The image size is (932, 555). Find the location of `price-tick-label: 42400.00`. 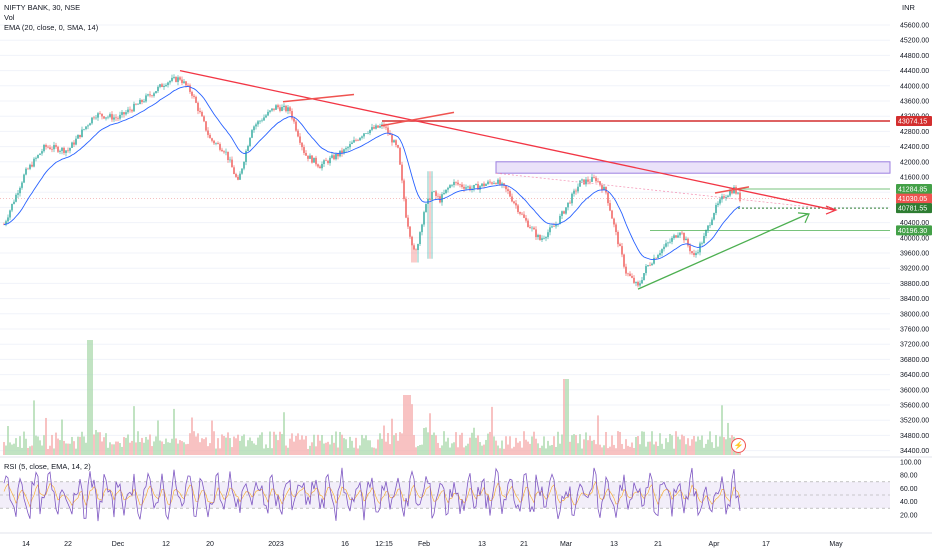

price-tick-label: 42400.00 is located at coordinates (914, 147).